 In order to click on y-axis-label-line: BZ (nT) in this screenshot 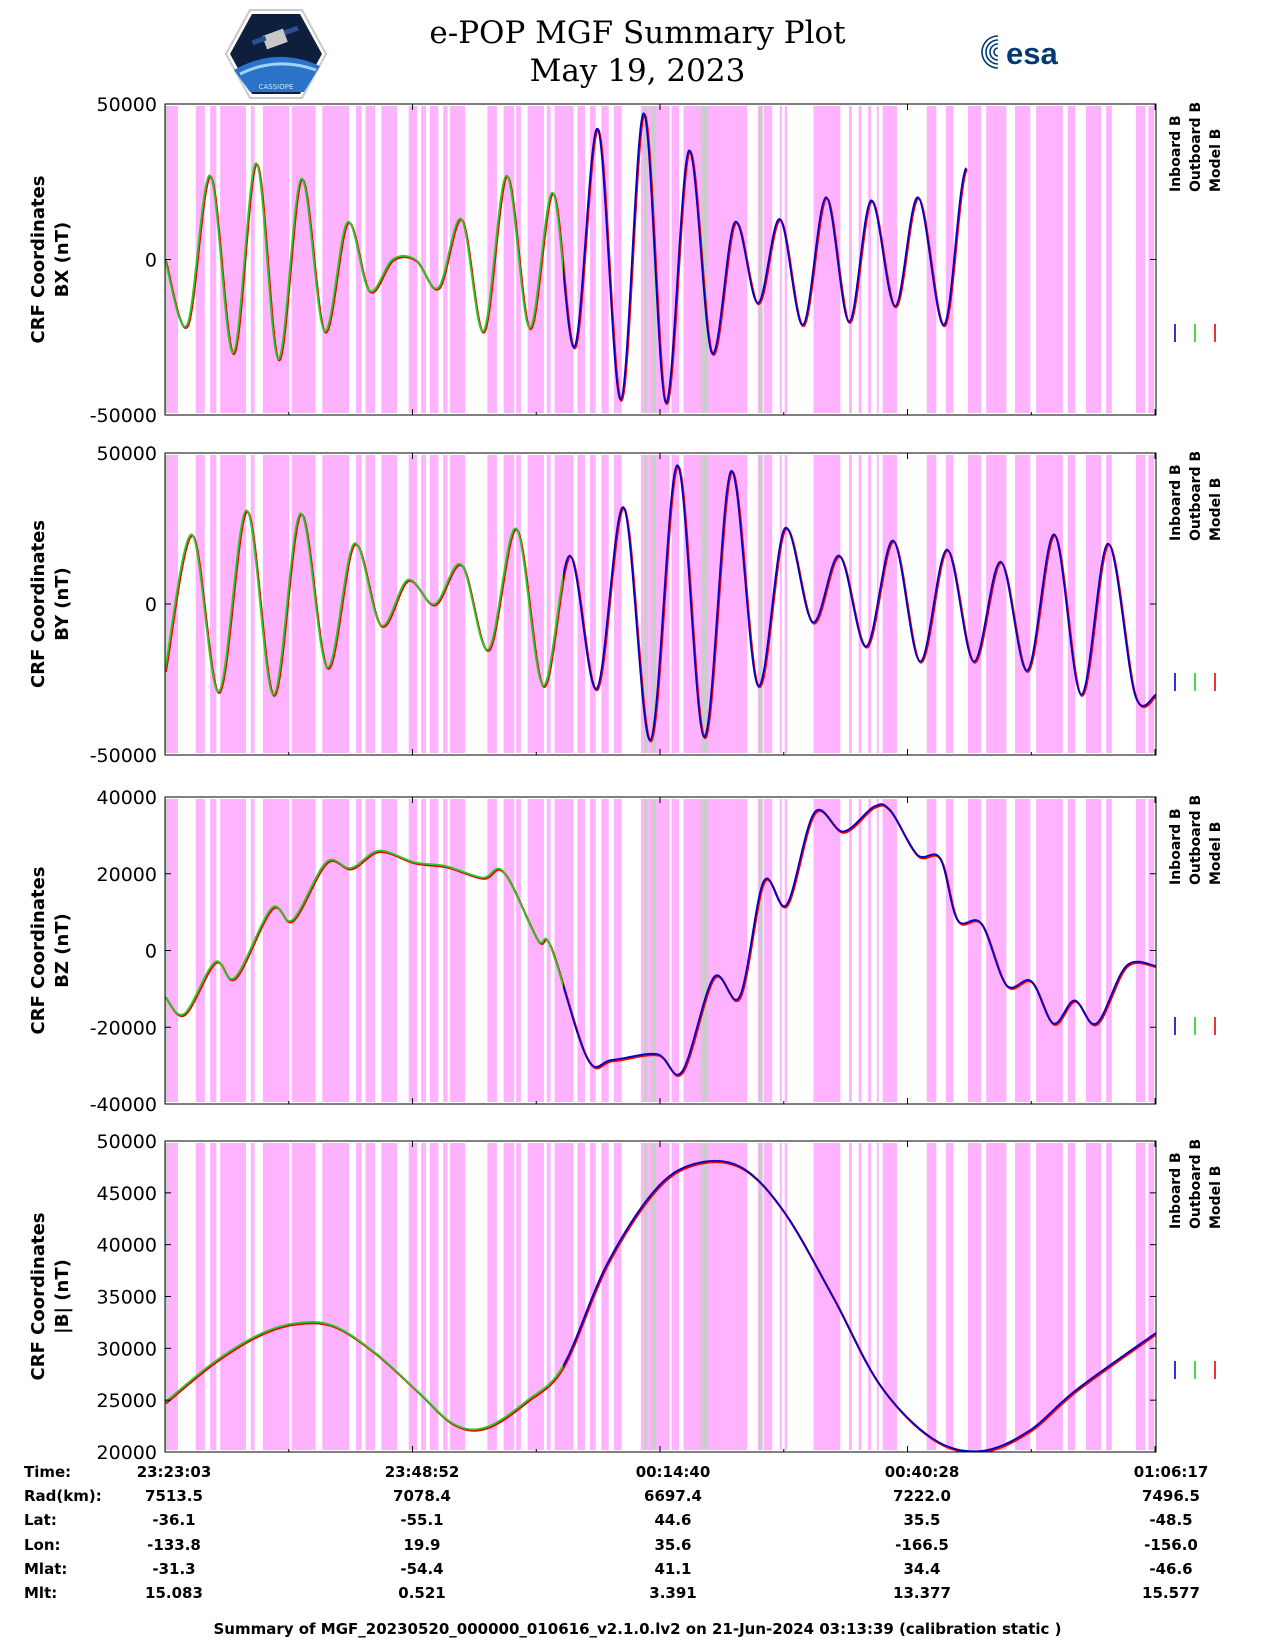, I will do `click(62, 950)`.